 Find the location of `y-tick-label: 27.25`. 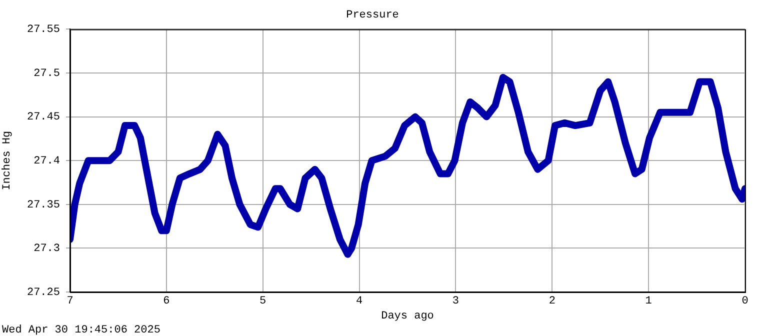

y-tick-label: 27.25 is located at coordinates (43, 292).